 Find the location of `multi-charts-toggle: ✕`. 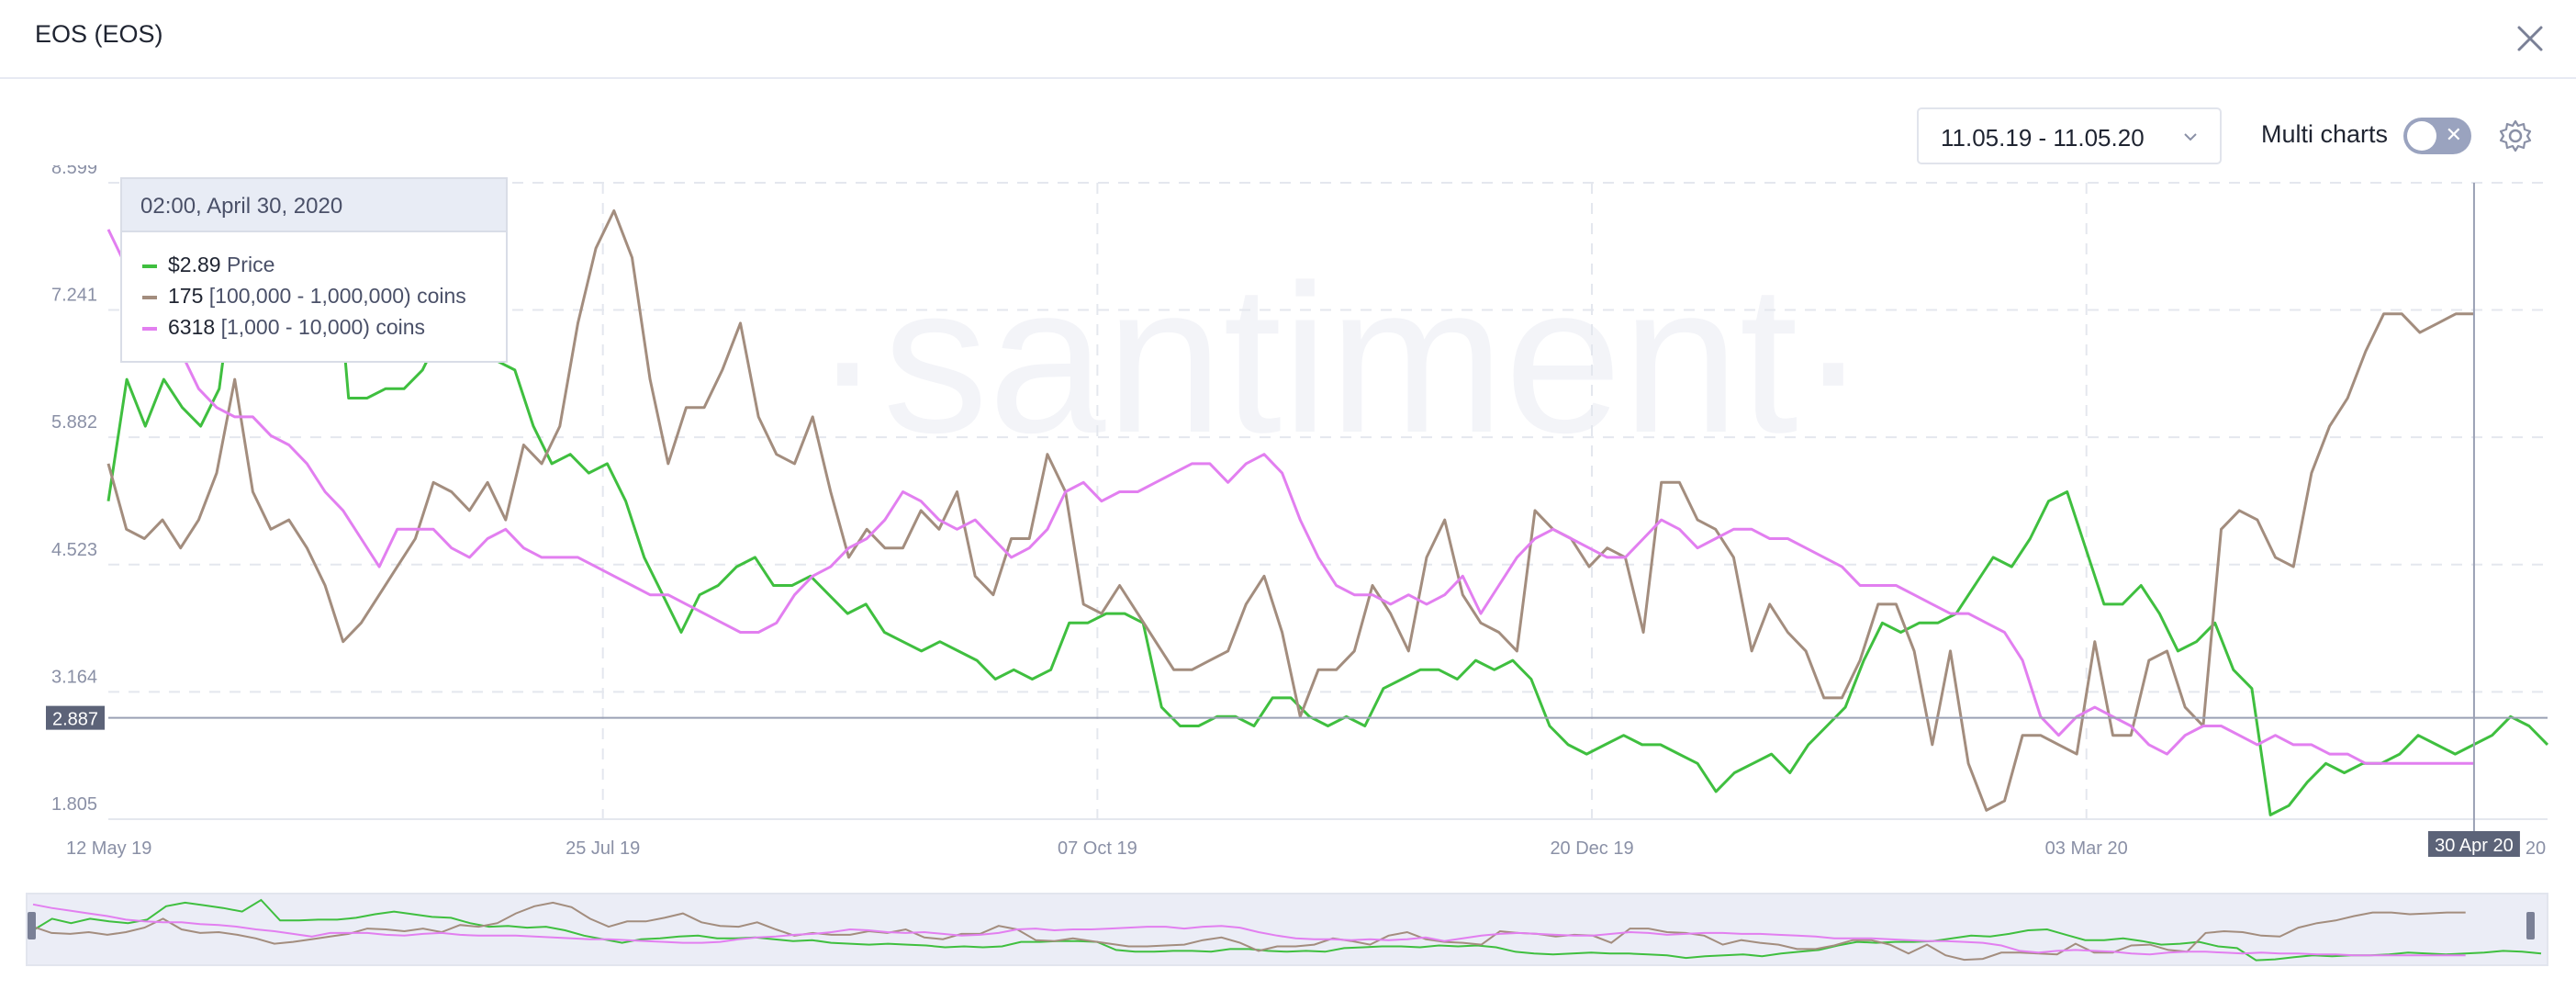

multi-charts-toggle: ✕ is located at coordinates (2437, 136).